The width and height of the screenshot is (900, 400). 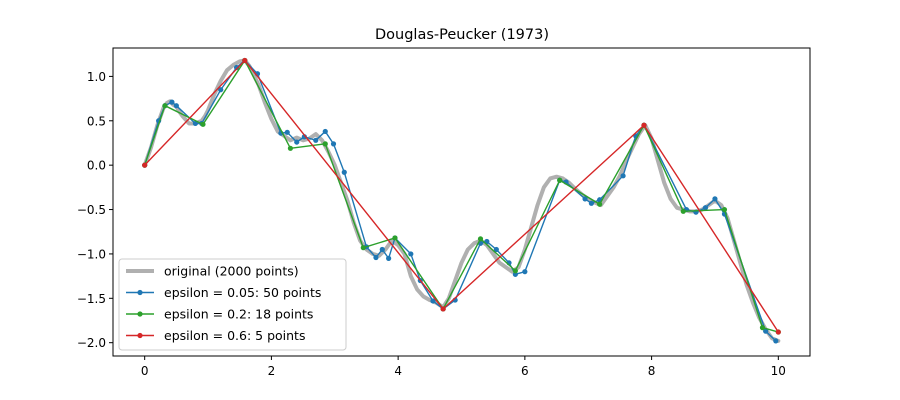 I want to click on x-tick-label: 2, so click(x=272, y=371).